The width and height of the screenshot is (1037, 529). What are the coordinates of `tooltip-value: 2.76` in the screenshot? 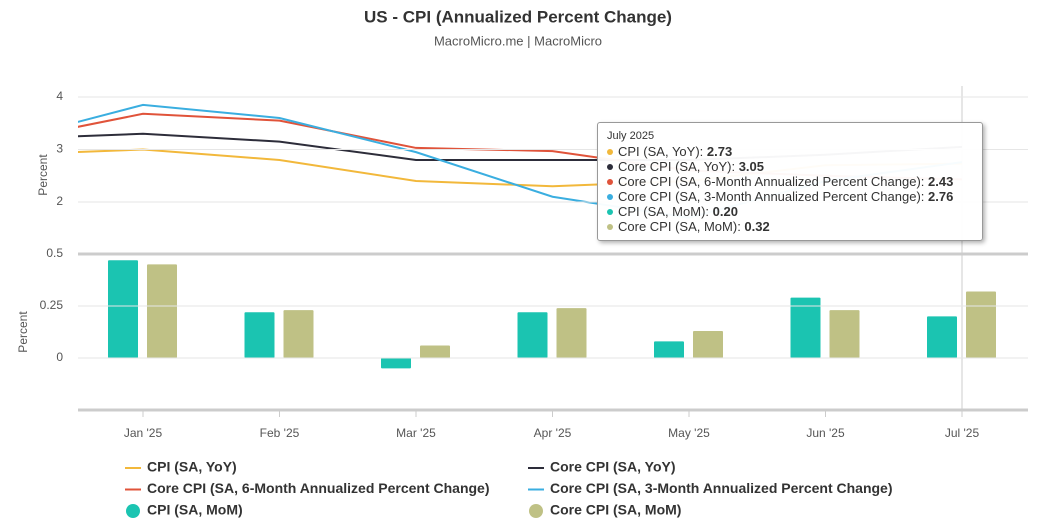 It's located at (941, 196).